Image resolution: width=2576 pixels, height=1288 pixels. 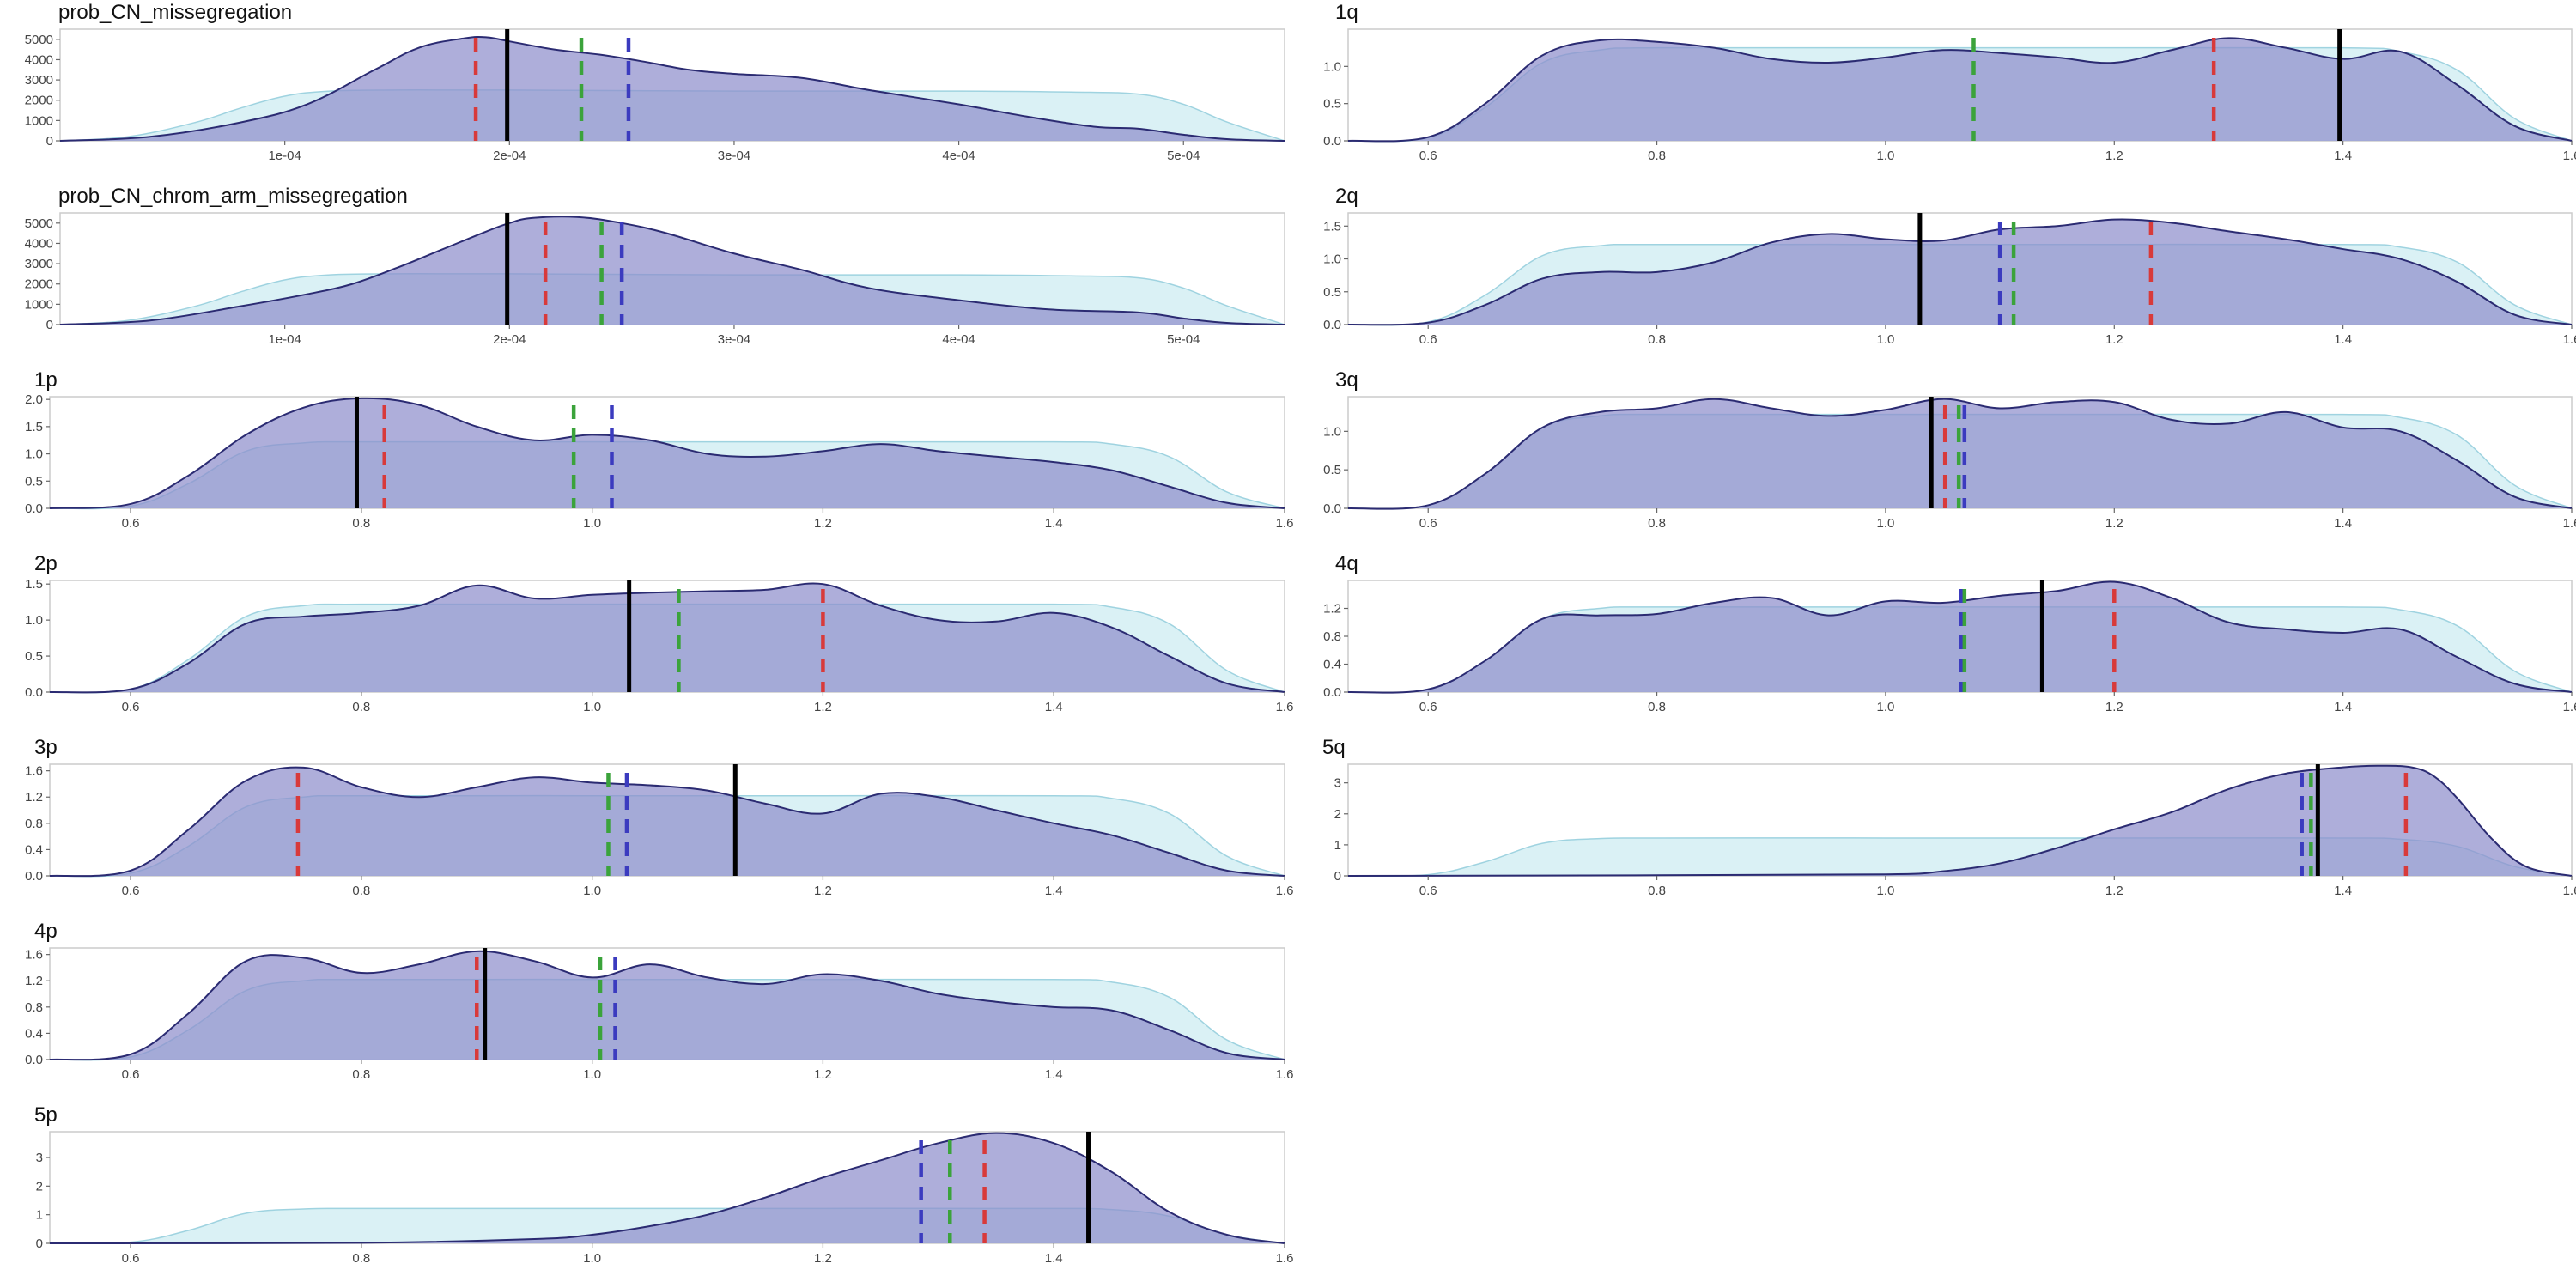 I want to click on x-tick-label: 4e-04, so click(x=958, y=156).